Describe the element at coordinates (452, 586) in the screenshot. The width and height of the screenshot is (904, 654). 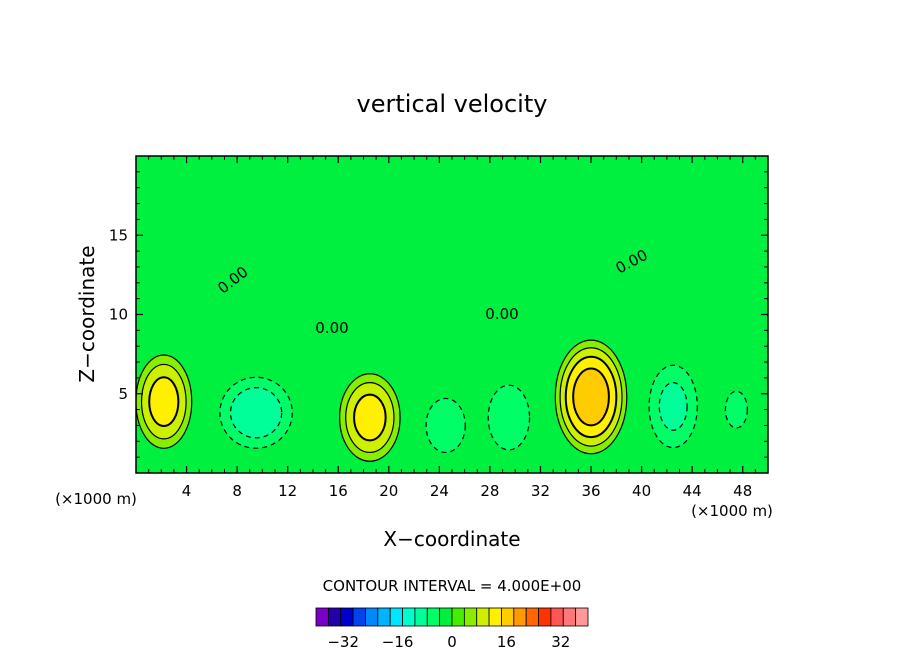
I see `contour-interval-text: CONTOUR INTERVAL = 4.000E+00` at that location.